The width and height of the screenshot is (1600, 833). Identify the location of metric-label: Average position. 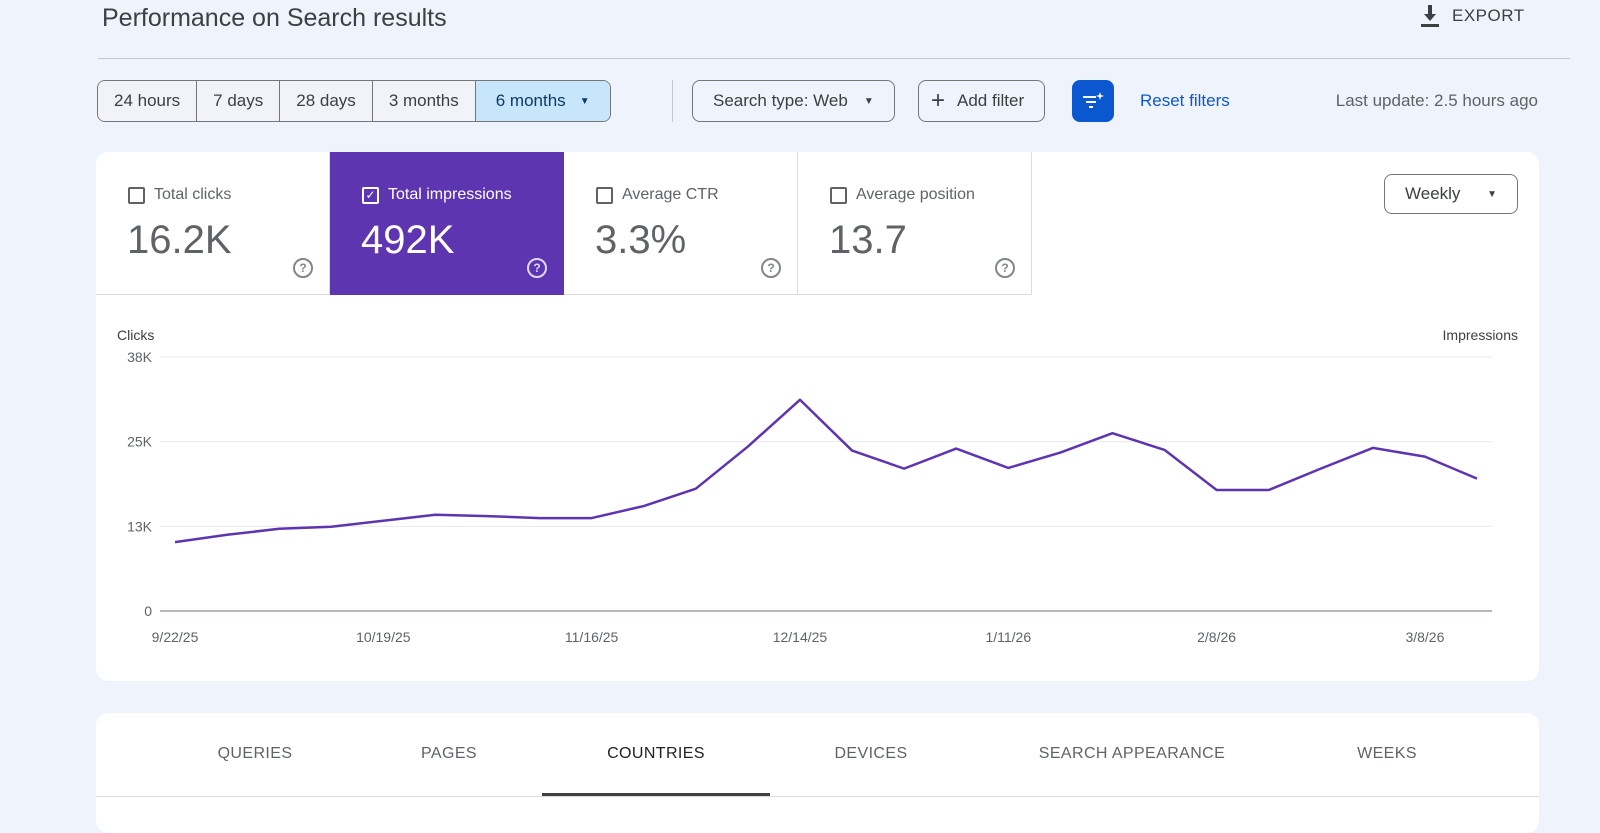
(915, 195).